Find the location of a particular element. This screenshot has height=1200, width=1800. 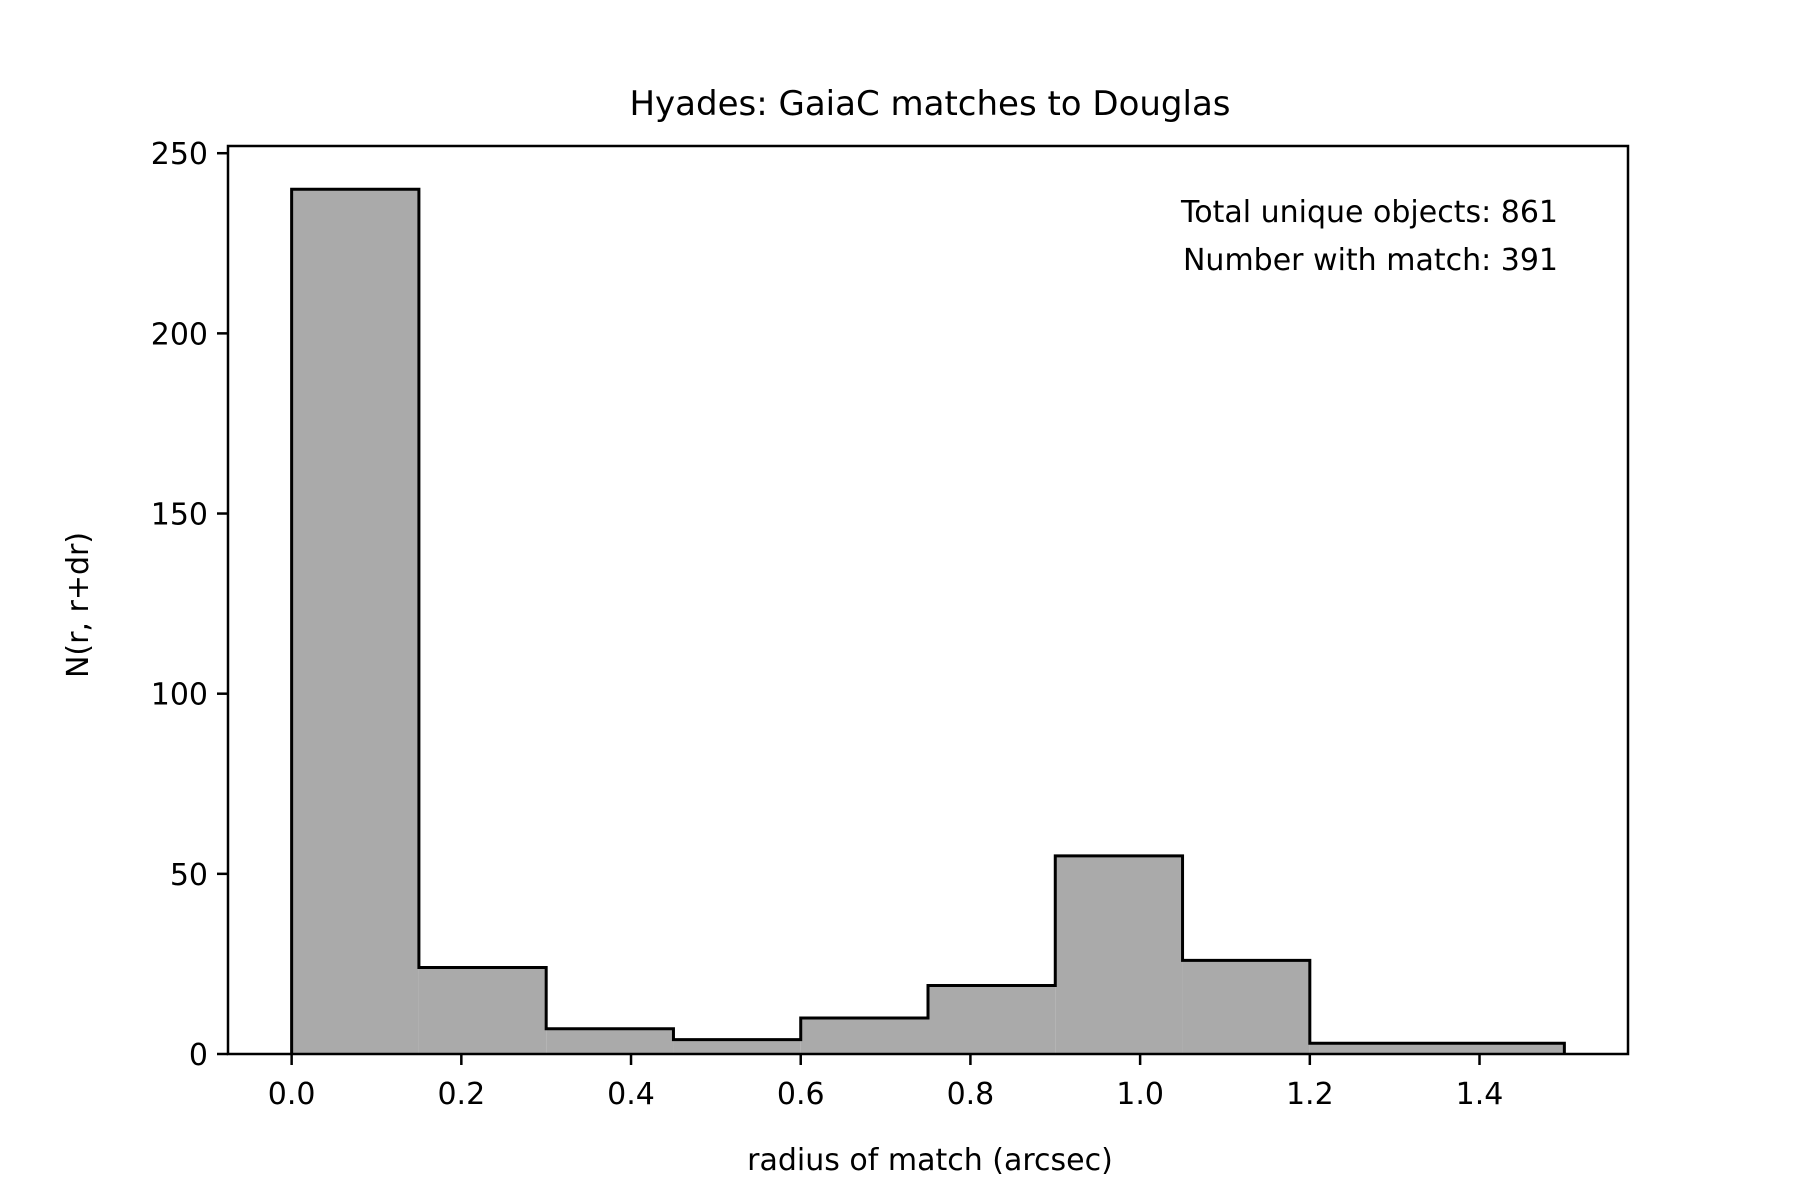

y-tick-label-0: 0 is located at coordinates (198, 1055).